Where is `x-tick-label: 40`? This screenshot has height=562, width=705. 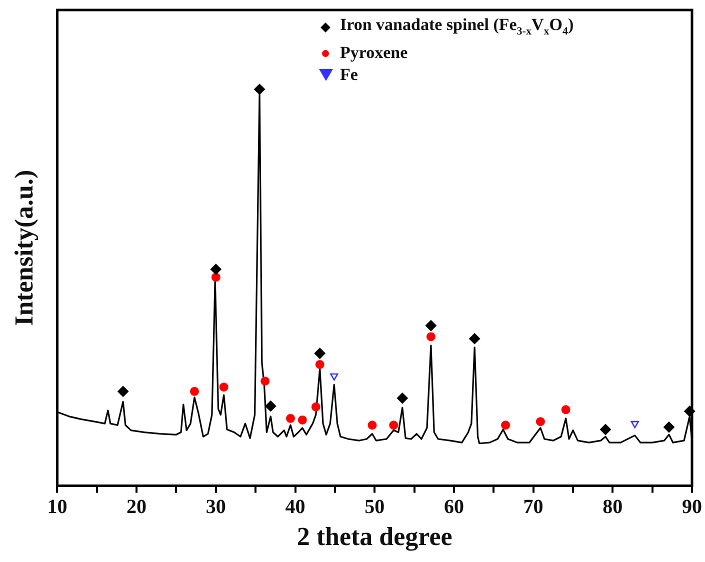 x-tick-label: 40 is located at coordinates (295, 507).